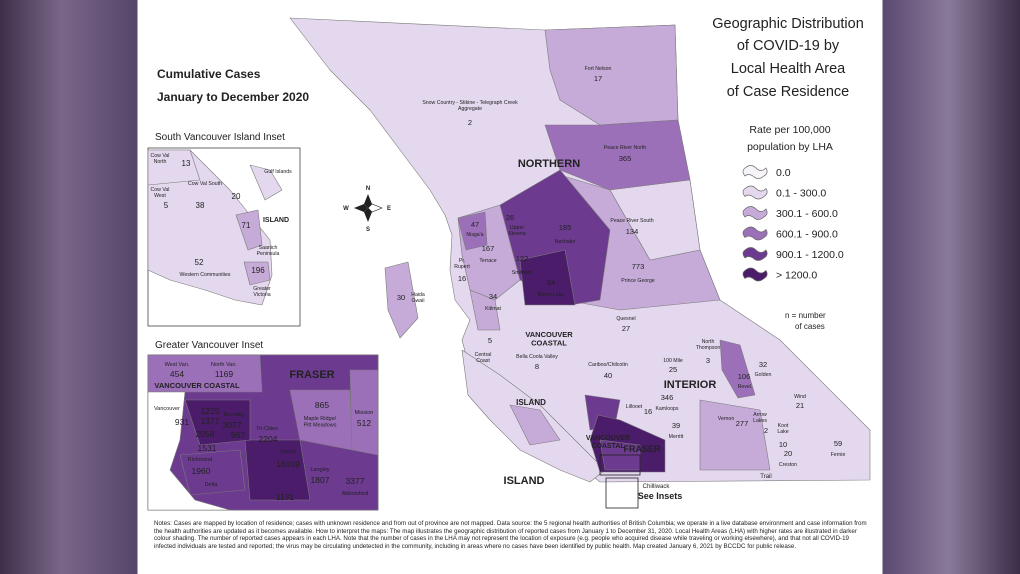  Describe the element at coordinates (346, 209) in the screenshot. I see `compass-letter: W` at that location.